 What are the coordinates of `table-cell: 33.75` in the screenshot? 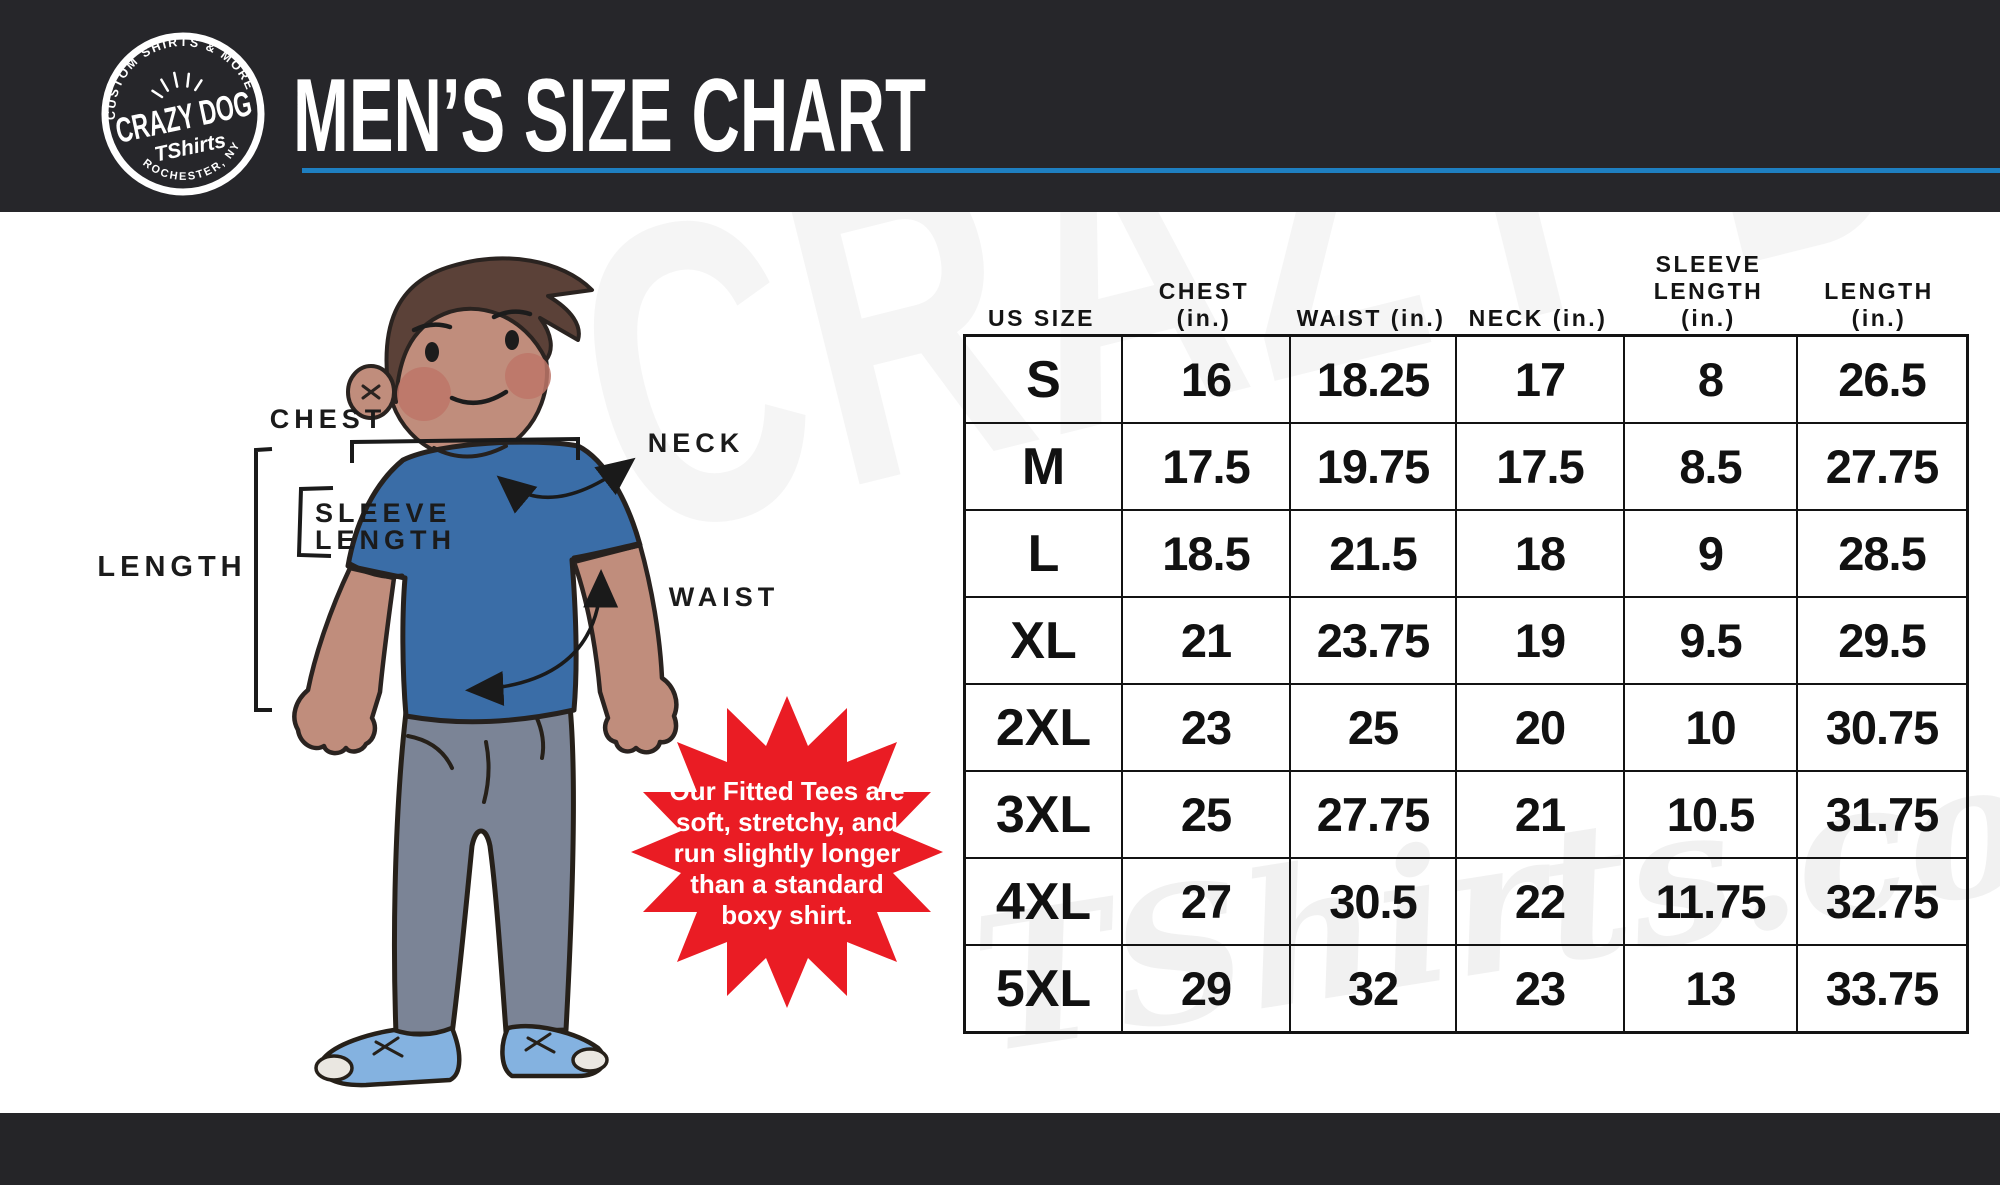 It's located at (1882, 988).